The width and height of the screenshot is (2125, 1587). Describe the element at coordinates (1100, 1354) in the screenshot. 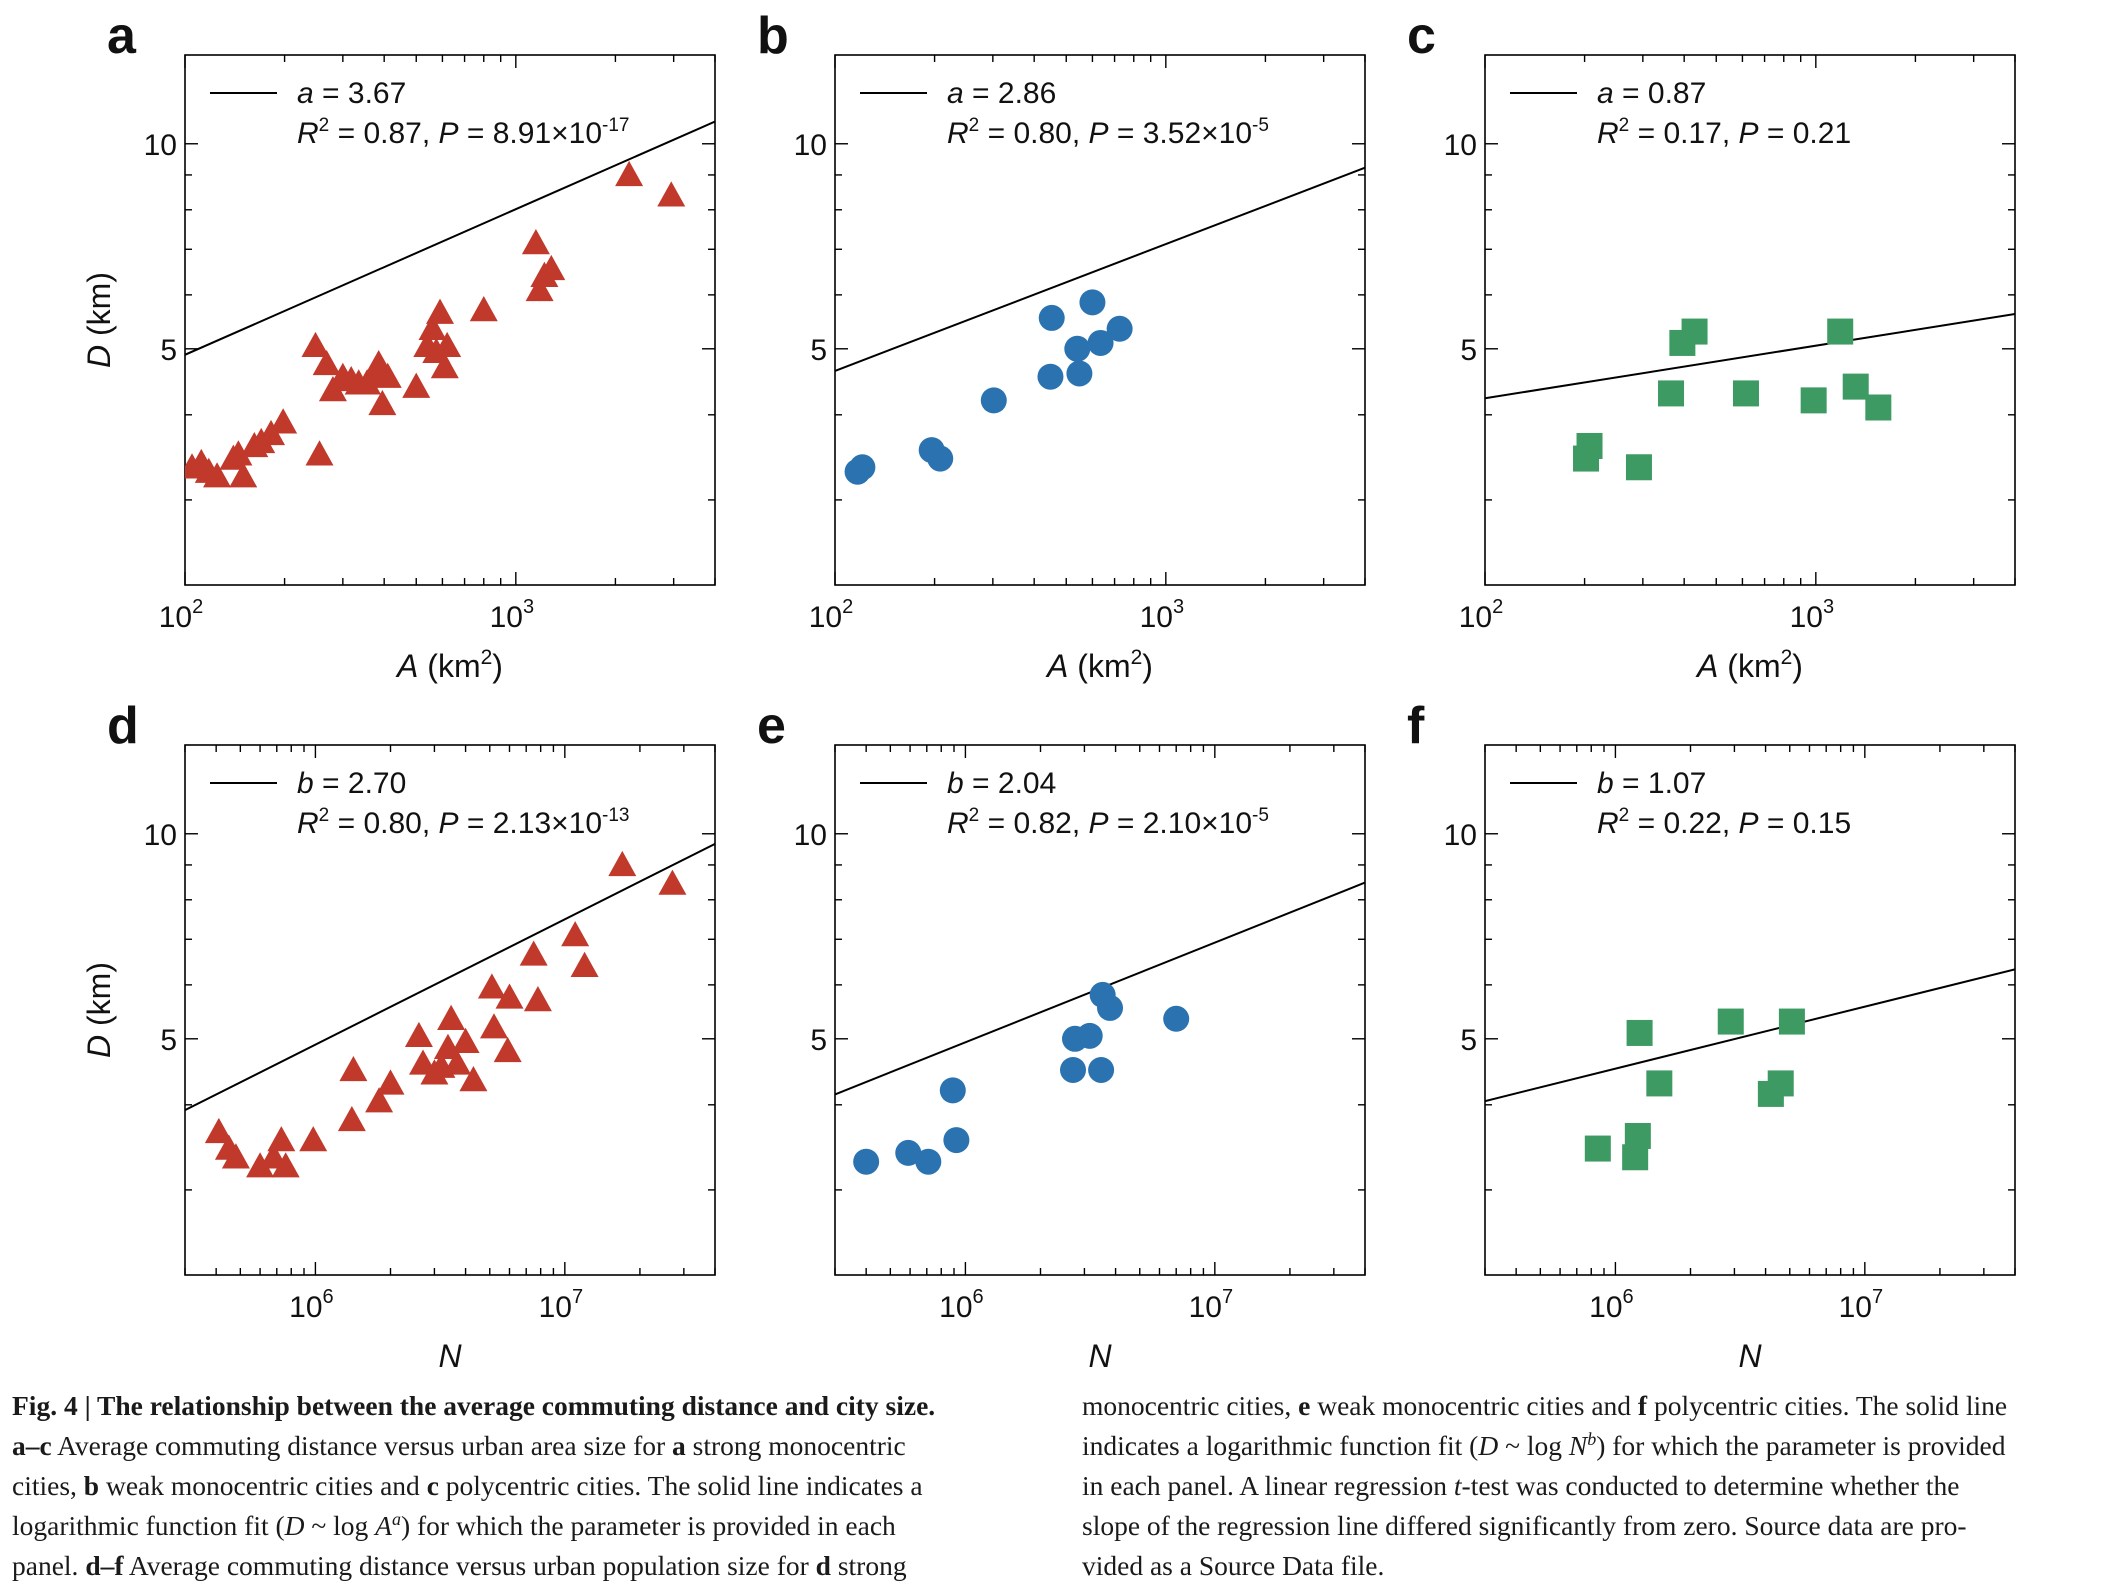

I see `x-axis-label: N` at that location.